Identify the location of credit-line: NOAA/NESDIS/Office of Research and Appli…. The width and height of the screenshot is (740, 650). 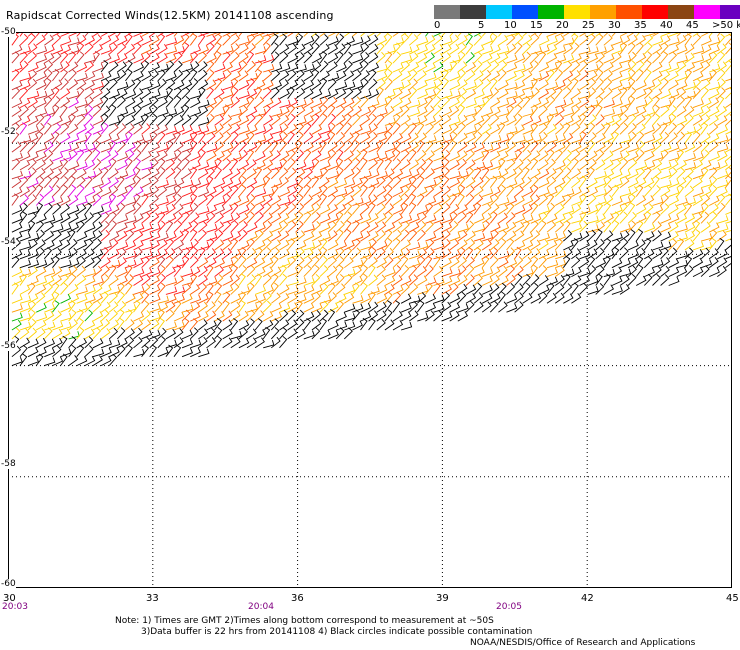
(583, 643).